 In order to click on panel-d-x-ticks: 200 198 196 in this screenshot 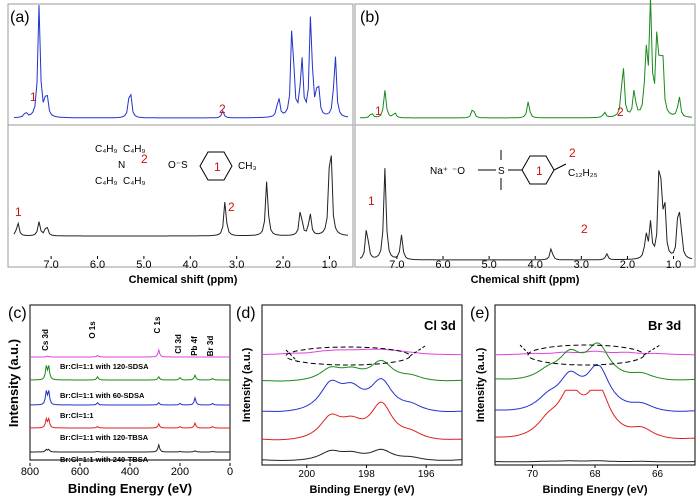, I will do `click(366, 472)`.